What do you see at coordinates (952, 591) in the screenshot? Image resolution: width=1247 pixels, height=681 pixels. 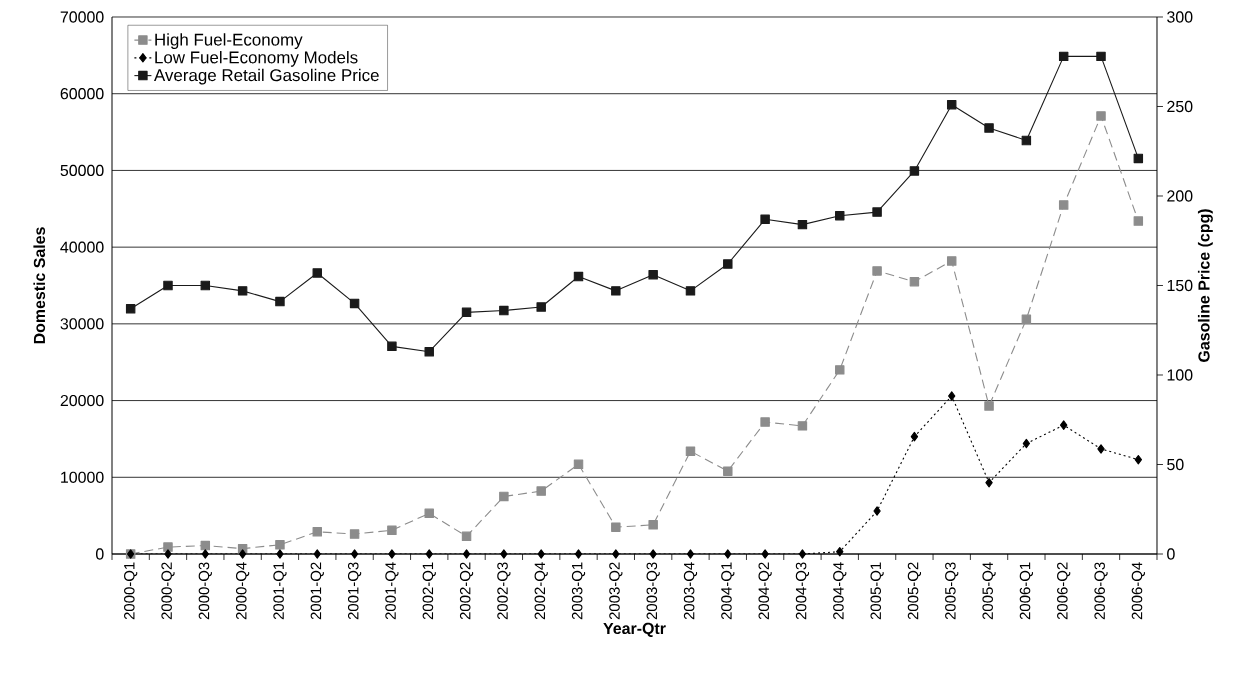 I see `x-tick-label: 2005-Q3` at bounding box center [952, 591].